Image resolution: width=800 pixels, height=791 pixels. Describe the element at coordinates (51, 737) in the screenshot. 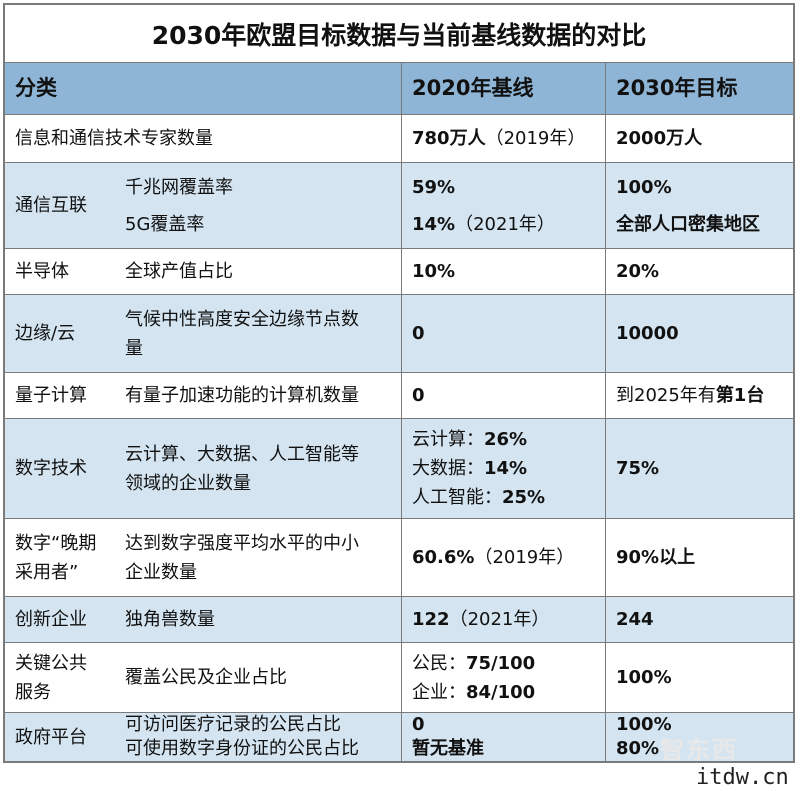

I see `category-cell: 政府平台` at that location.